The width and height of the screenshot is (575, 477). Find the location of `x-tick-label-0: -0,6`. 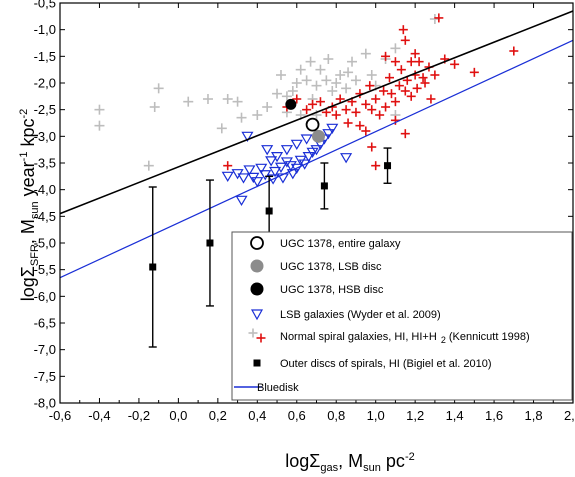

x-tick-label-0: -0,6 is located at coordinates (60, 415).